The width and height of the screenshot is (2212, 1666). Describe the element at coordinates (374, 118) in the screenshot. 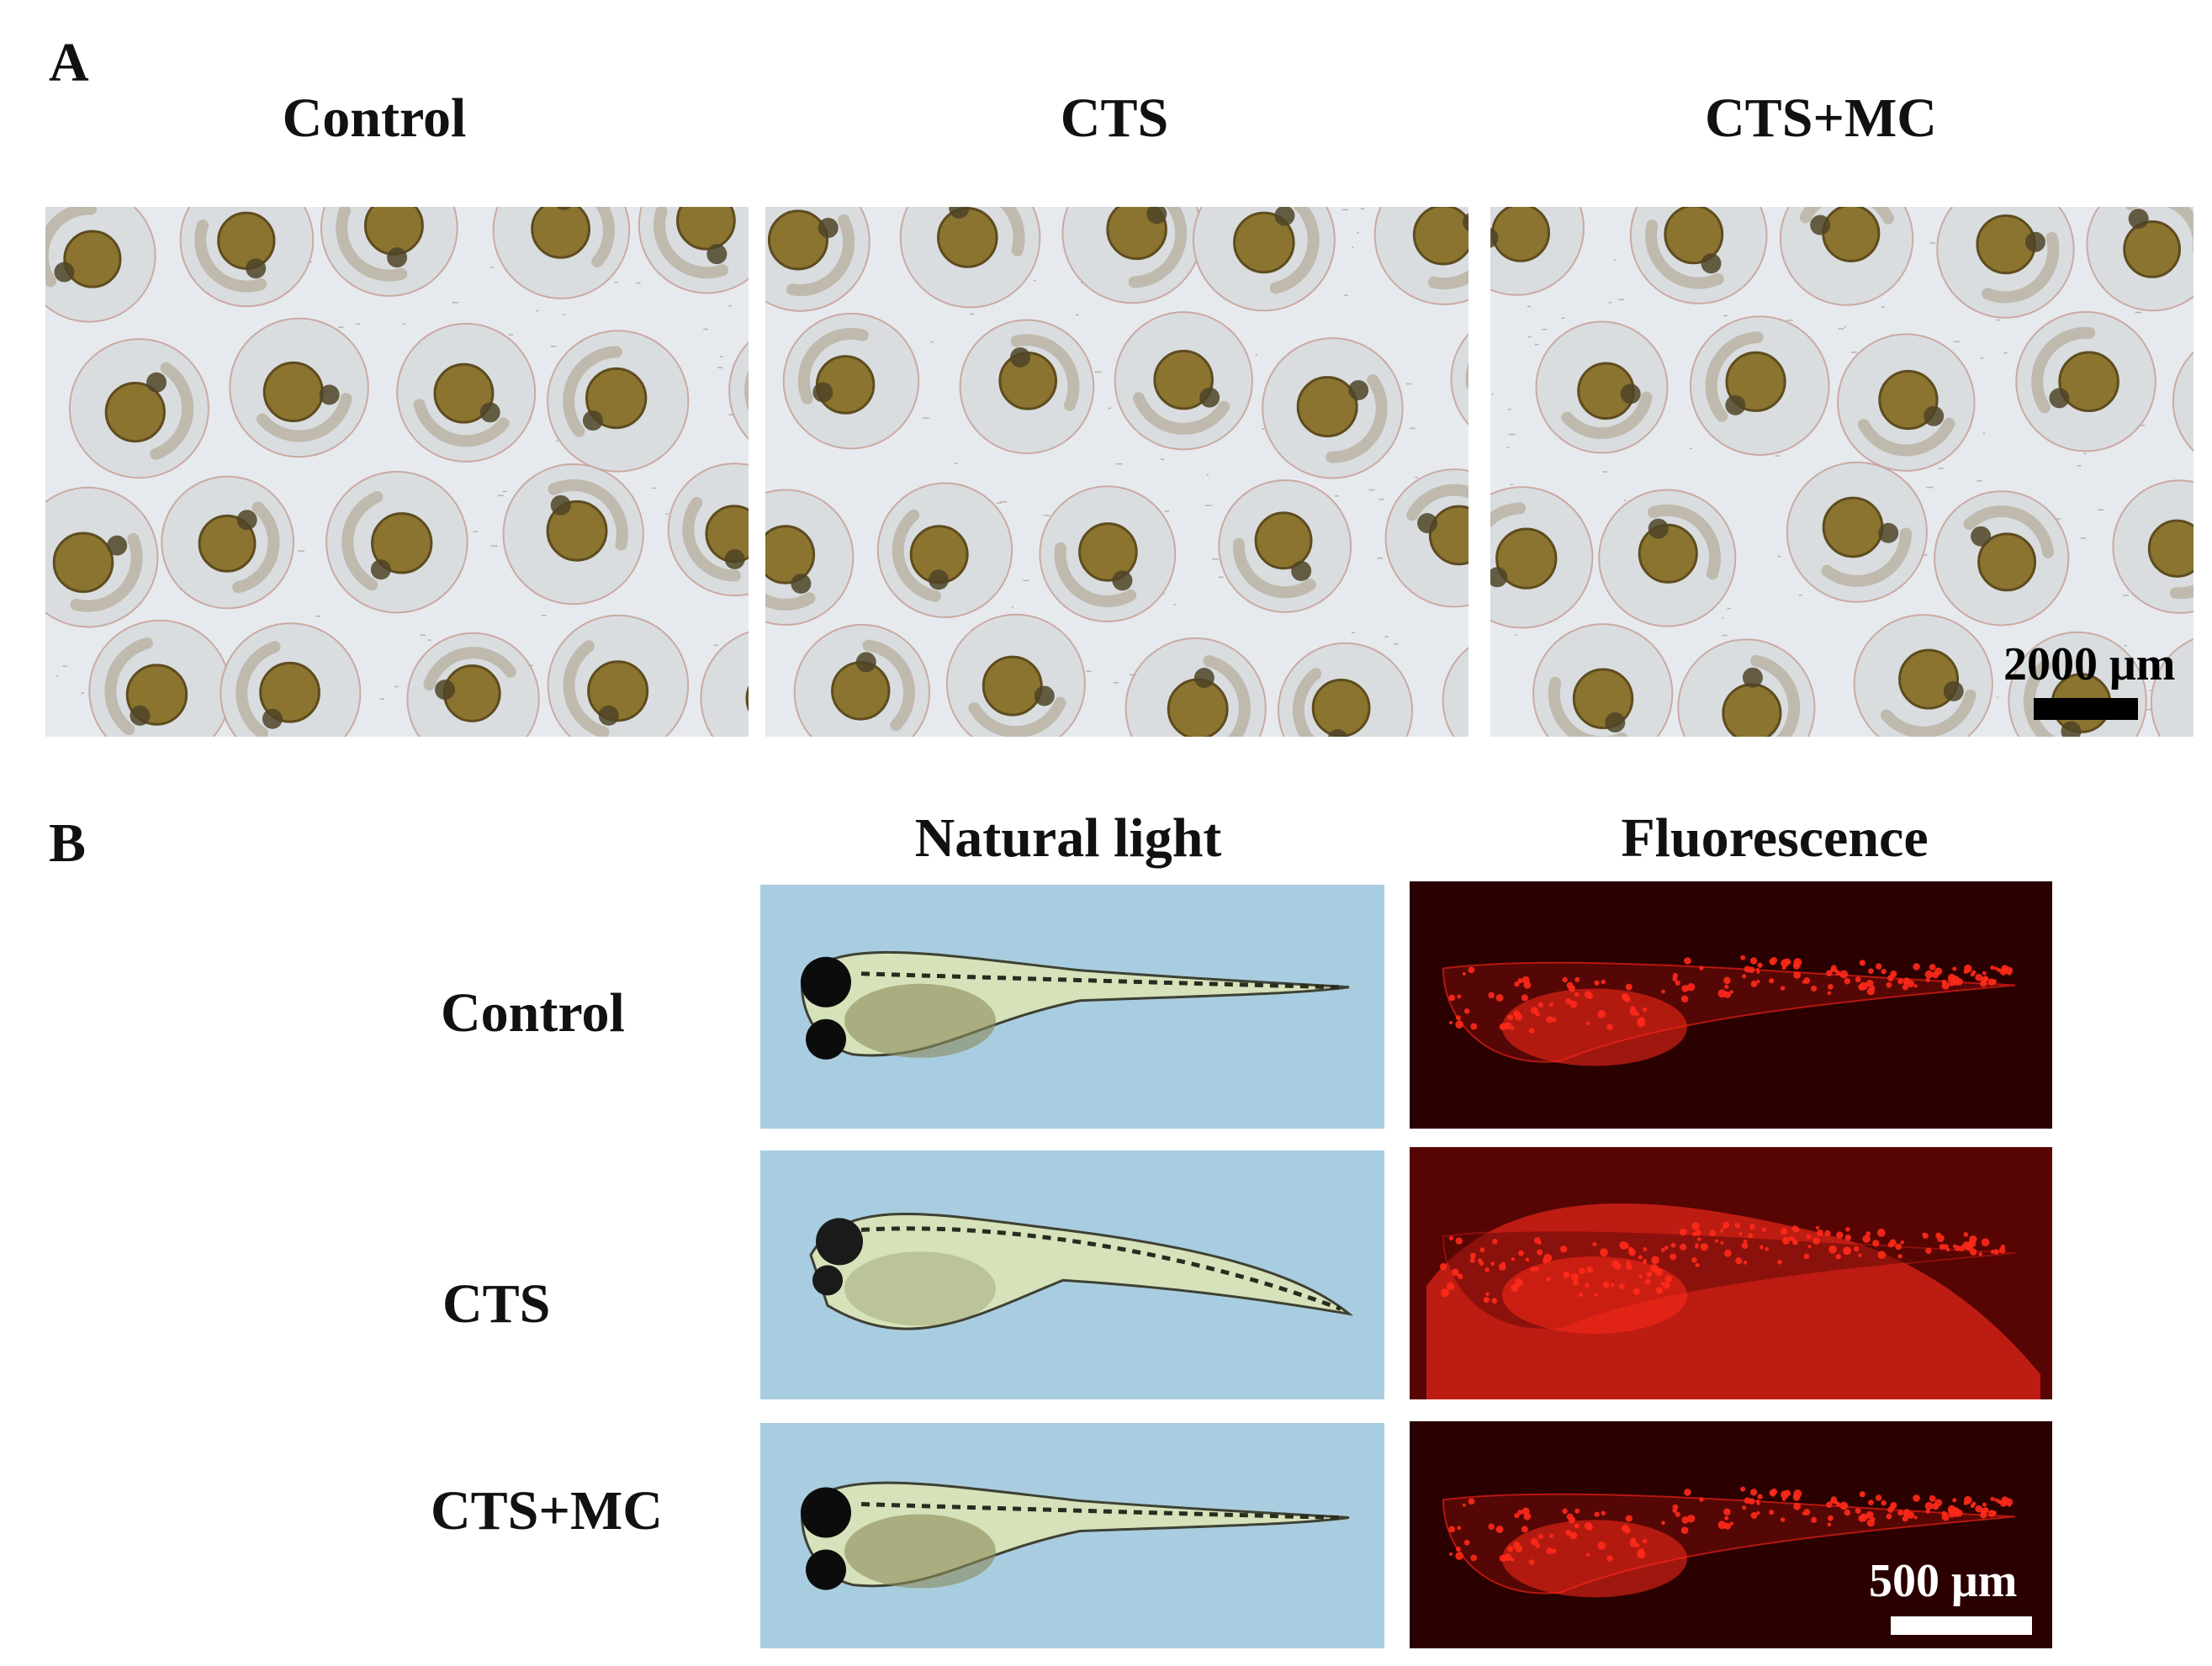

I see `panel-a-title-control: Control` at that location.